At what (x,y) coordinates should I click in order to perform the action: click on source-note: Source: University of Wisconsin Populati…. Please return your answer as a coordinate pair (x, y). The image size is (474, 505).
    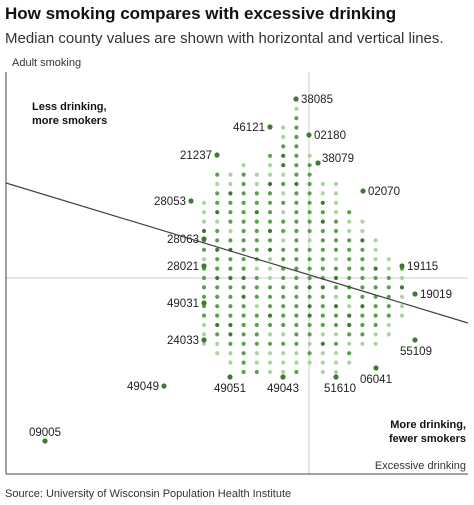
    Looking at the image, I should click on (148, 494).